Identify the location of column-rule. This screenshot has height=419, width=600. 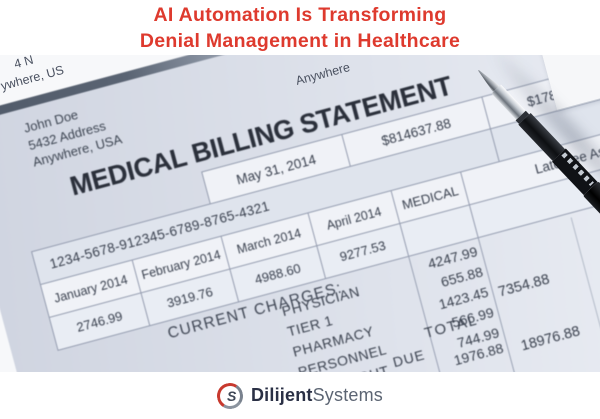
(585, 294).